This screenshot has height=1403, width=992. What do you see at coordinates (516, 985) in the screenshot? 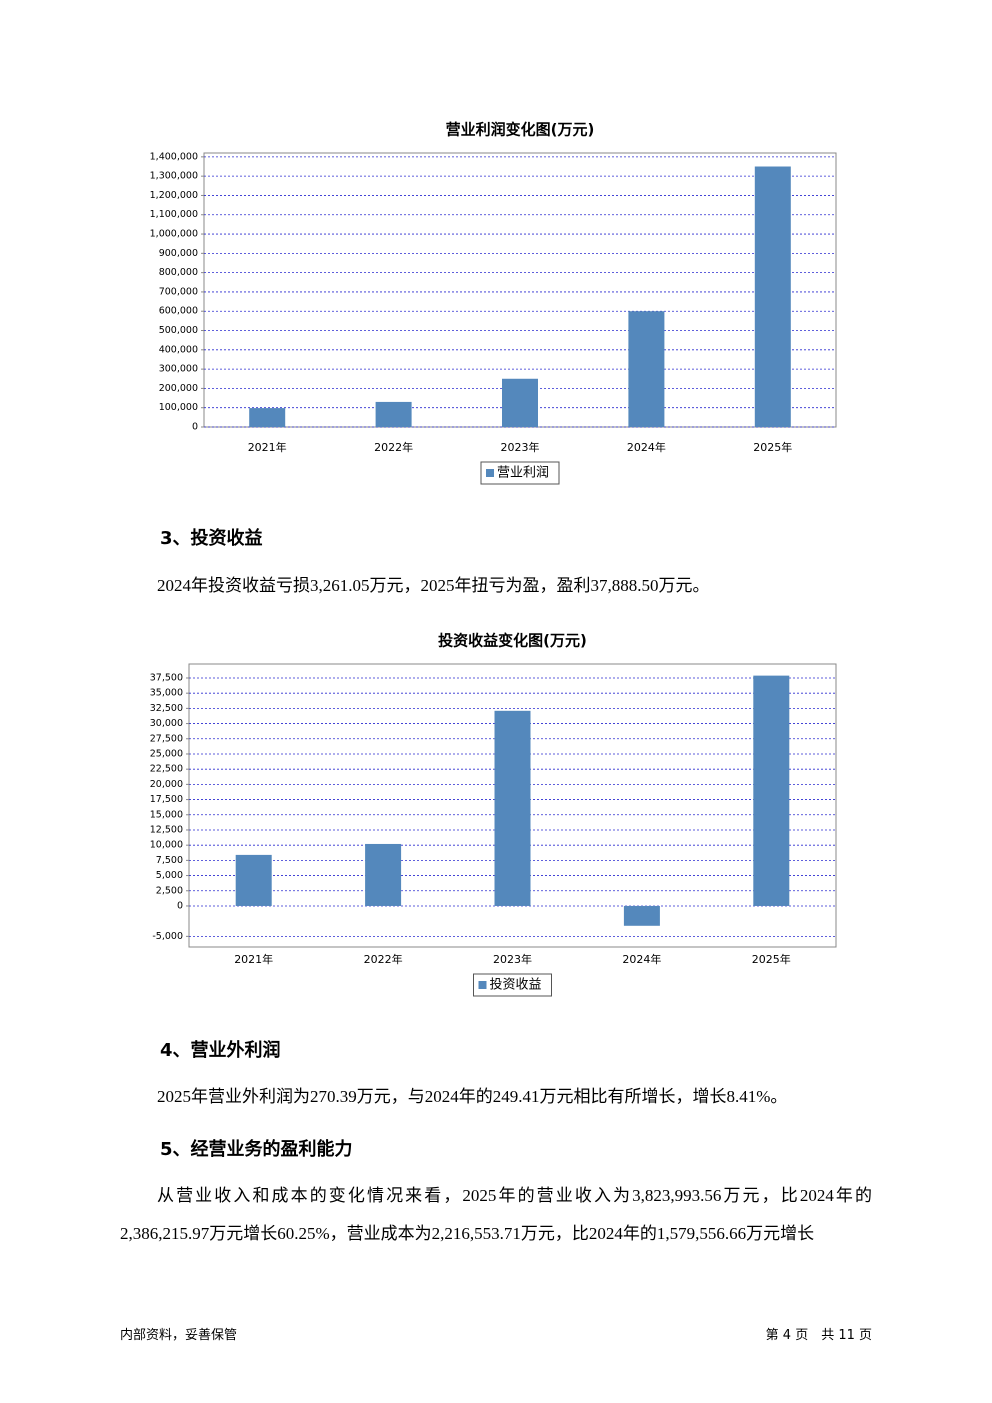
I see `legend-label: 投资收益` at bounding box center [516, 985].